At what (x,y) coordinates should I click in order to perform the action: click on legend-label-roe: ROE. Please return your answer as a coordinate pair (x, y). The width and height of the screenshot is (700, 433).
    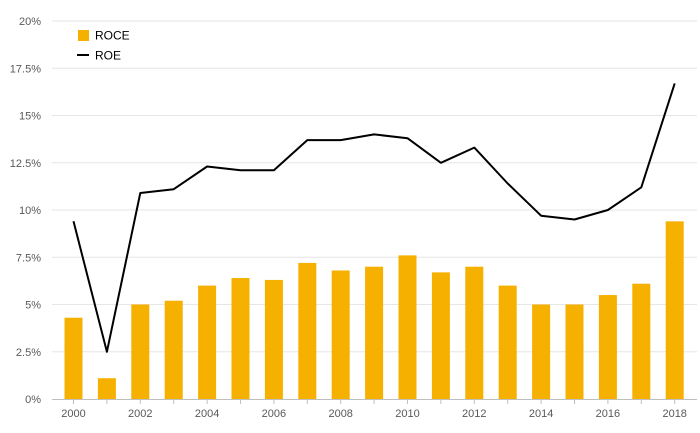
    Looking at the image, I should click on (108, 56).